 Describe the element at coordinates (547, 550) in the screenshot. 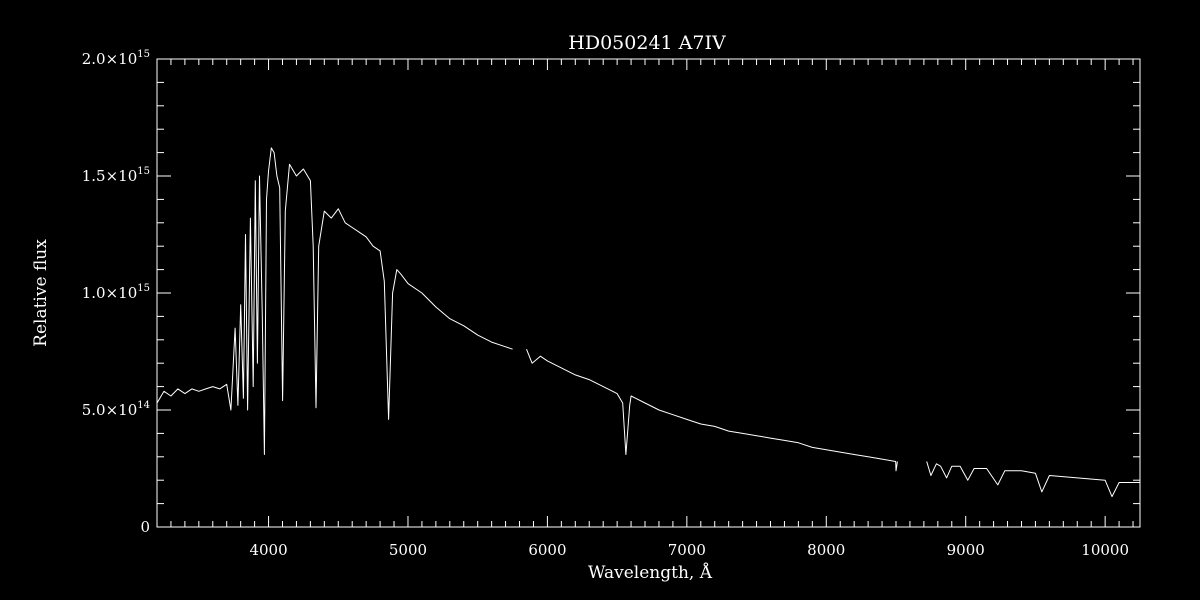

I see `x-tick-label: 6000` at that location.